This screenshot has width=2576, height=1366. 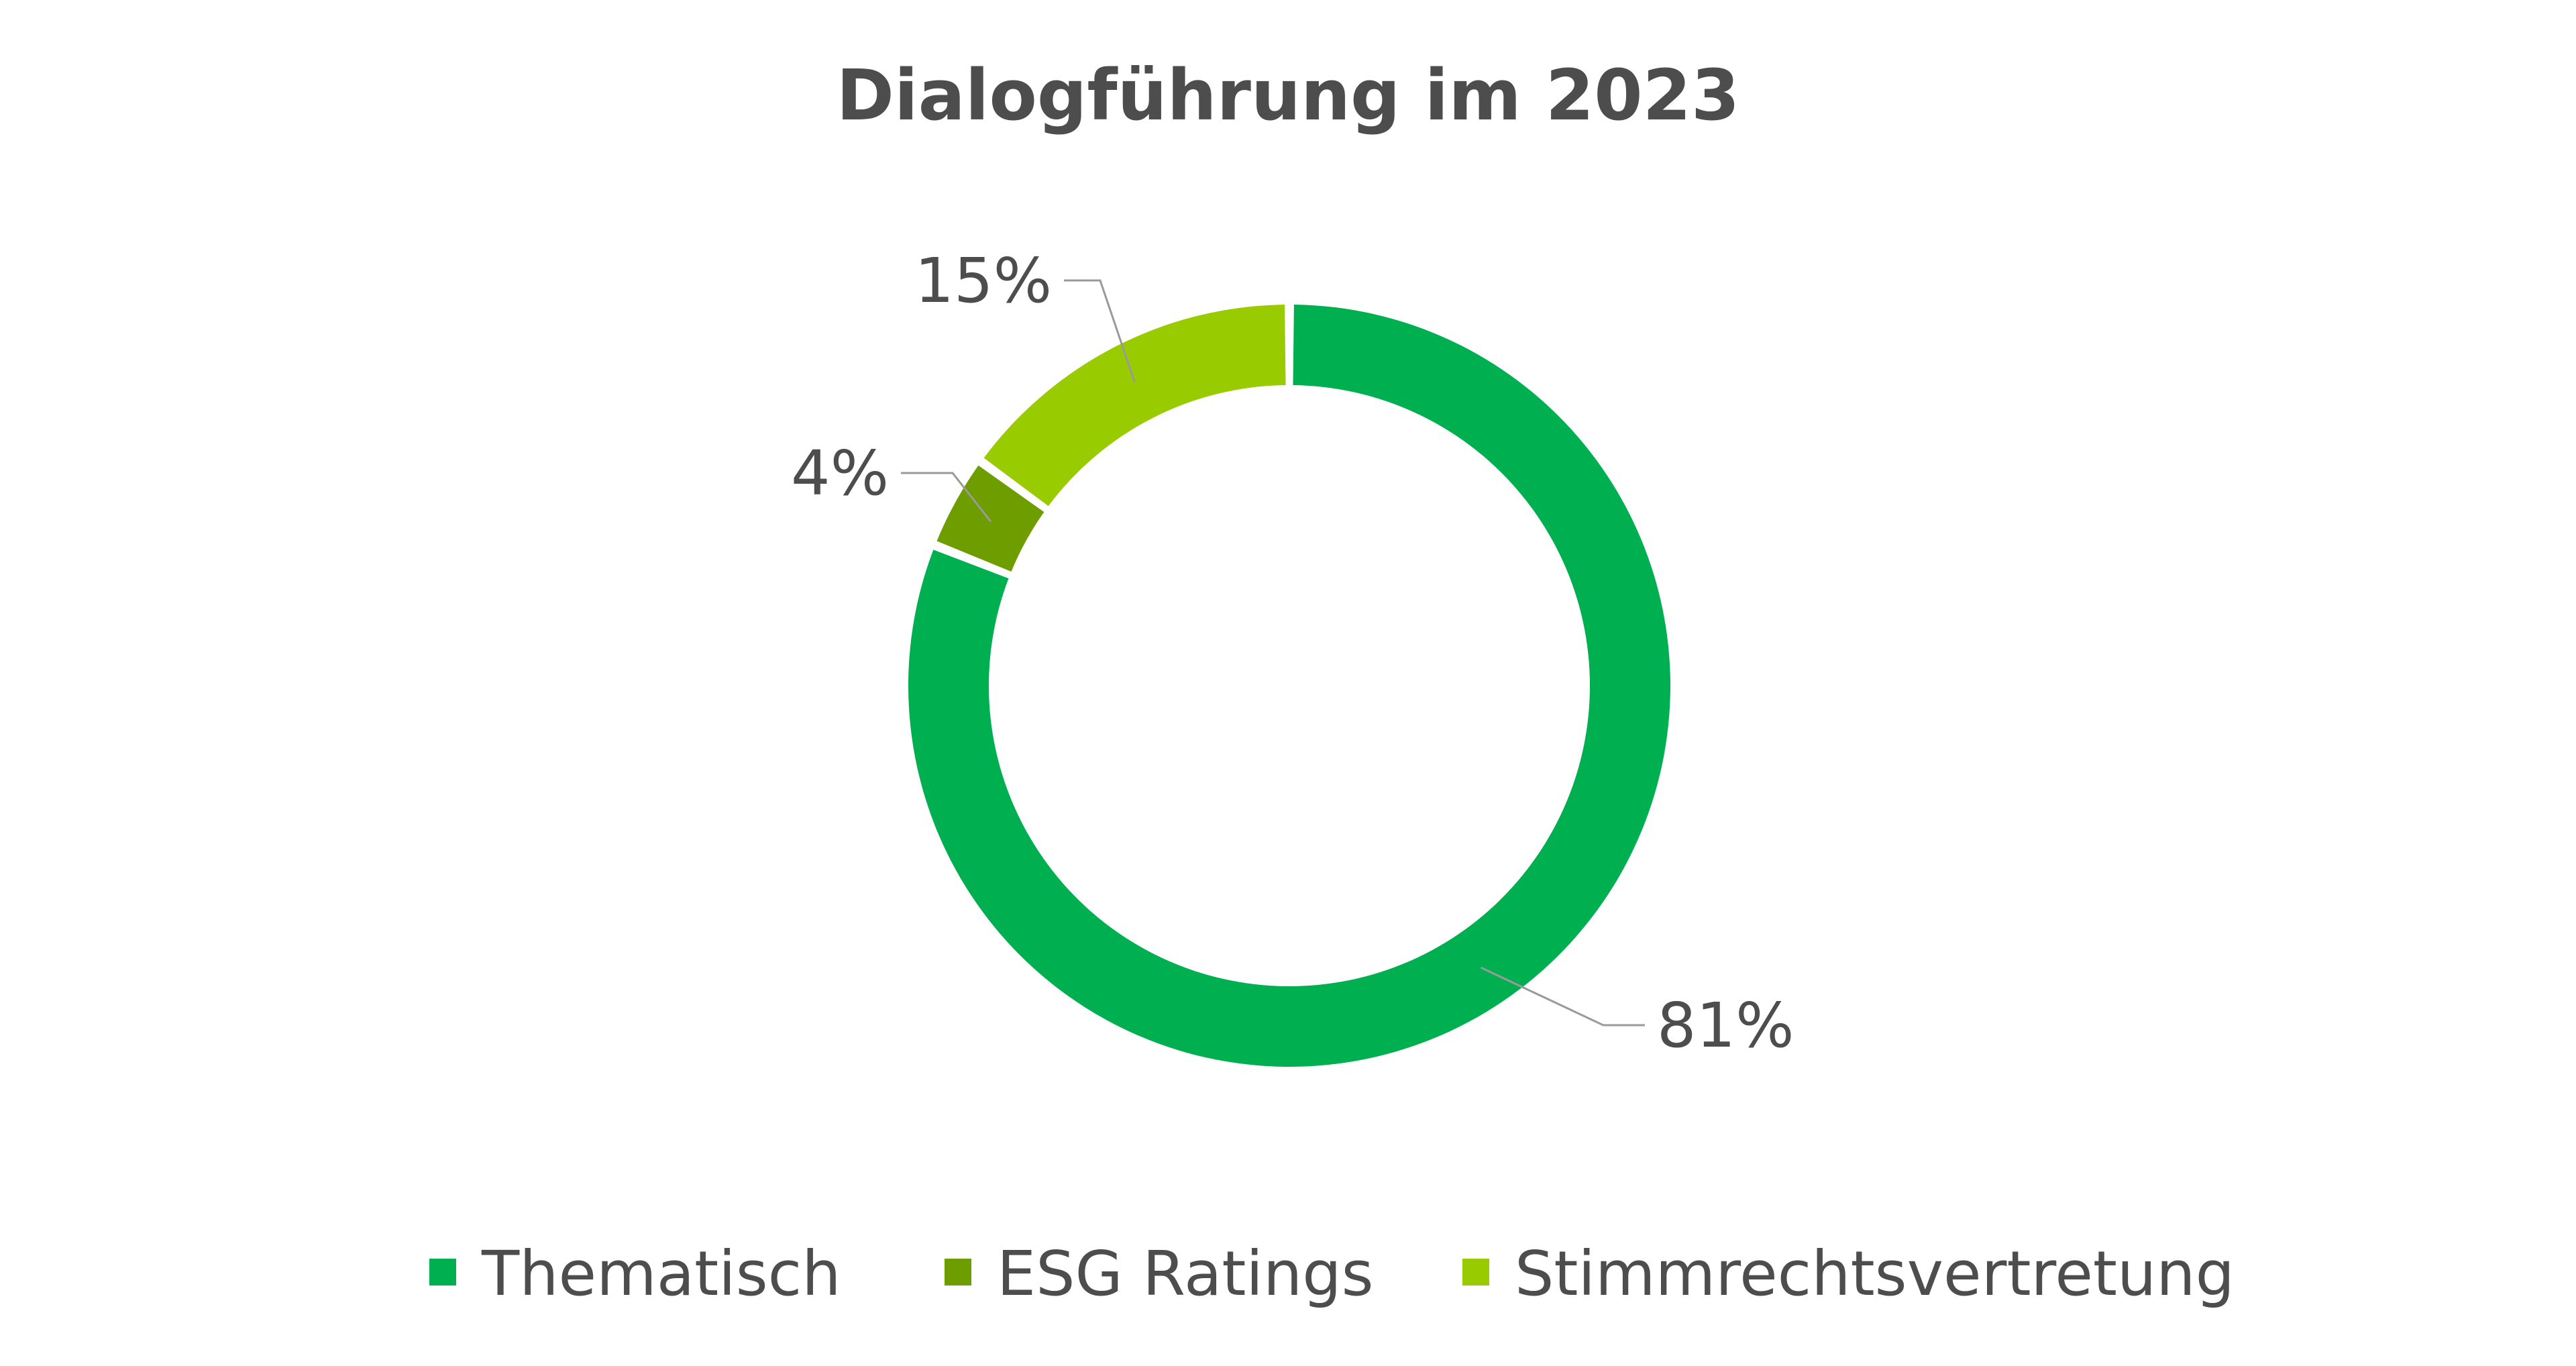 What do you see at coordinates (1875, 1274) in the screenshot?
I see `legend-label-stimmrechtsvertretung: Stimmrechtsvertretung` at bounding box center [1875, 1274].